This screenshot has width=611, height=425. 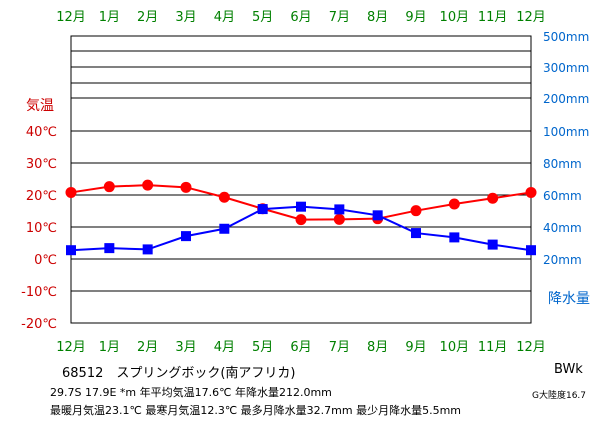 What do you see at coordinates (415, 17) in the screenshot?
I see `month-label-top: 9月` at bounding box center [415, 17].